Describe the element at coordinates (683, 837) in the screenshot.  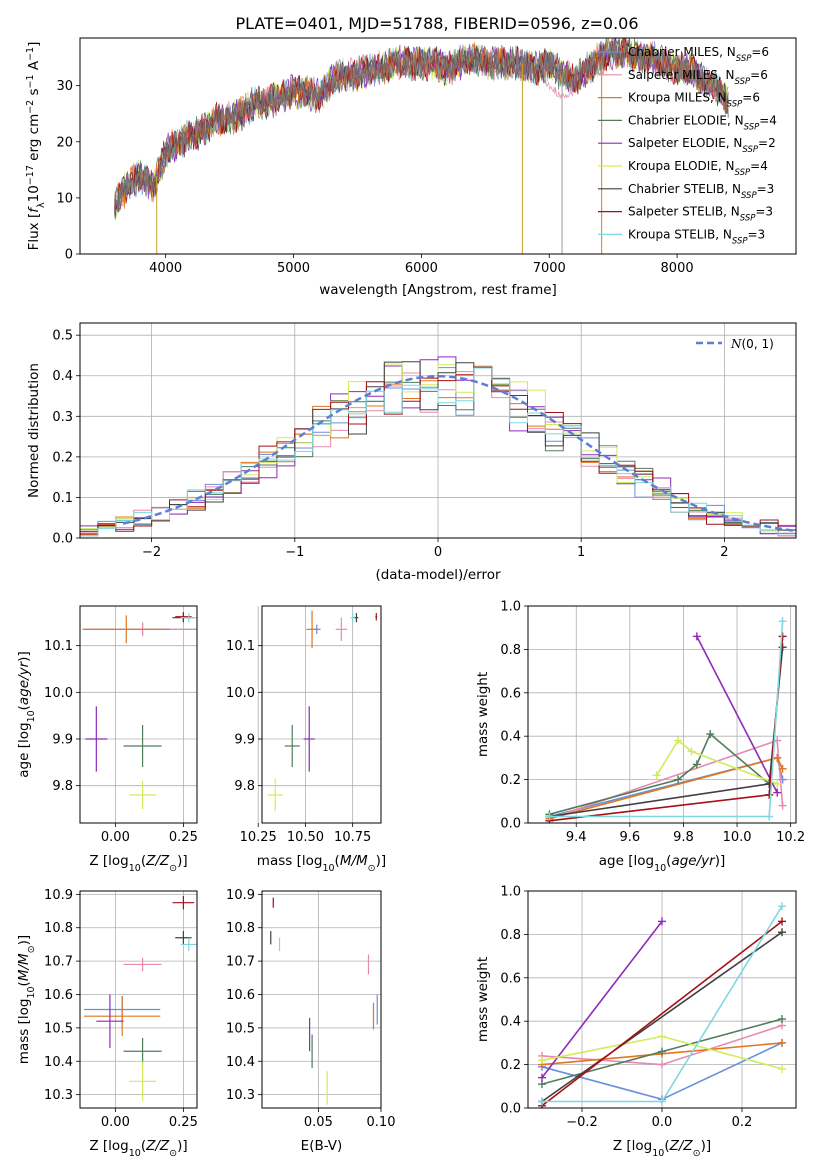
I see `x-tick-label: 9.8` at that location.